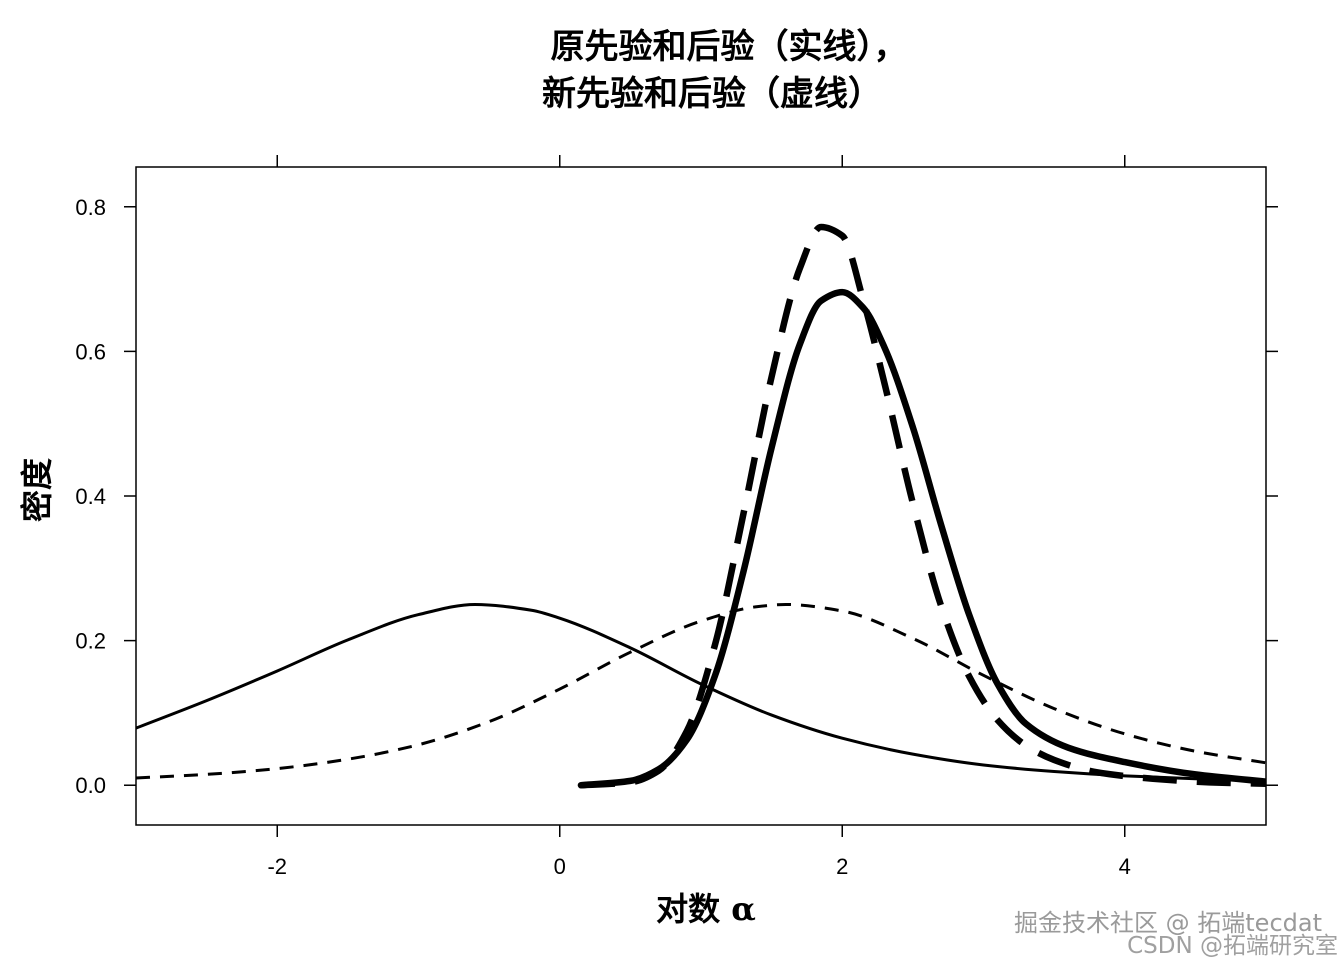 Image resolution: width=1344 pixels, height=960 pixels. What do you see at coordinates (1232, 946) in the screenshot?
I see `watermark-csdn: CSDN @拓端研究室` at bounding box center [1232, 946].